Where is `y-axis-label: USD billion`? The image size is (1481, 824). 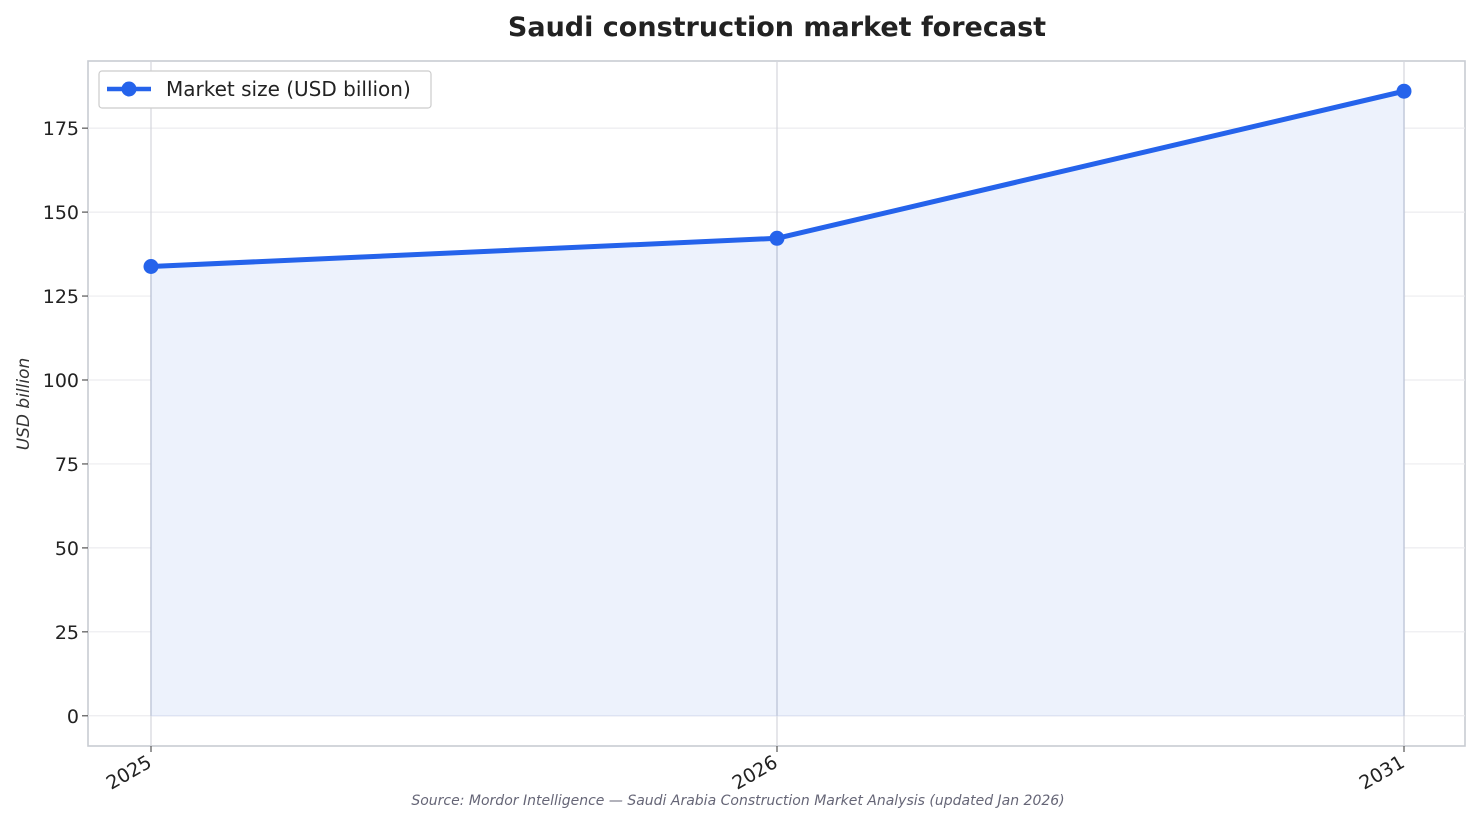
y-axis-label: USD billion is located at coordinates (24, 404).